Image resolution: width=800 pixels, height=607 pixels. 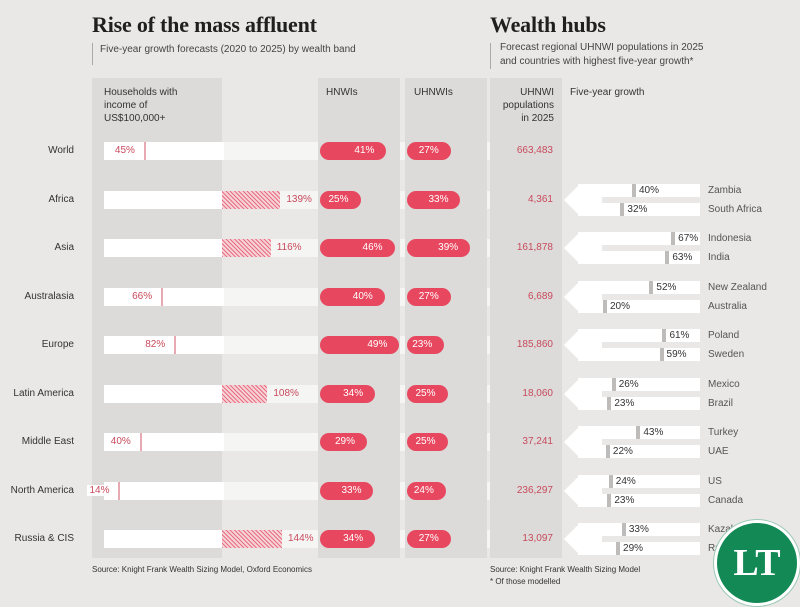 What do you see at coordinates (164, 539) in the screenshot?
I see `households-track-russia-cis` at bounding box center [164, 539].